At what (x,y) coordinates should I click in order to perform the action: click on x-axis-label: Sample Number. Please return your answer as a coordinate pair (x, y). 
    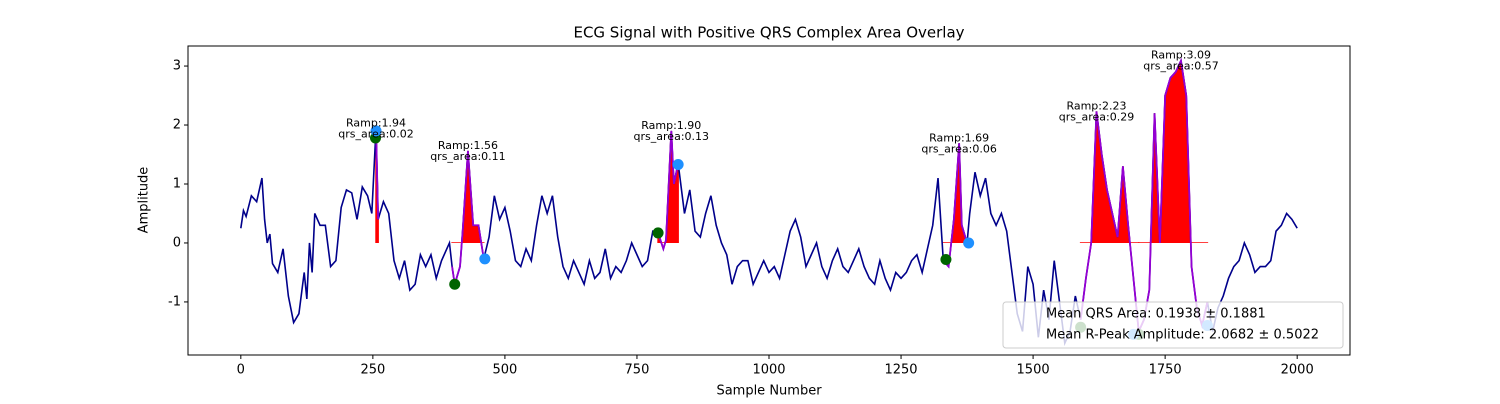
    Looking at the image, I should click on (769, 391).